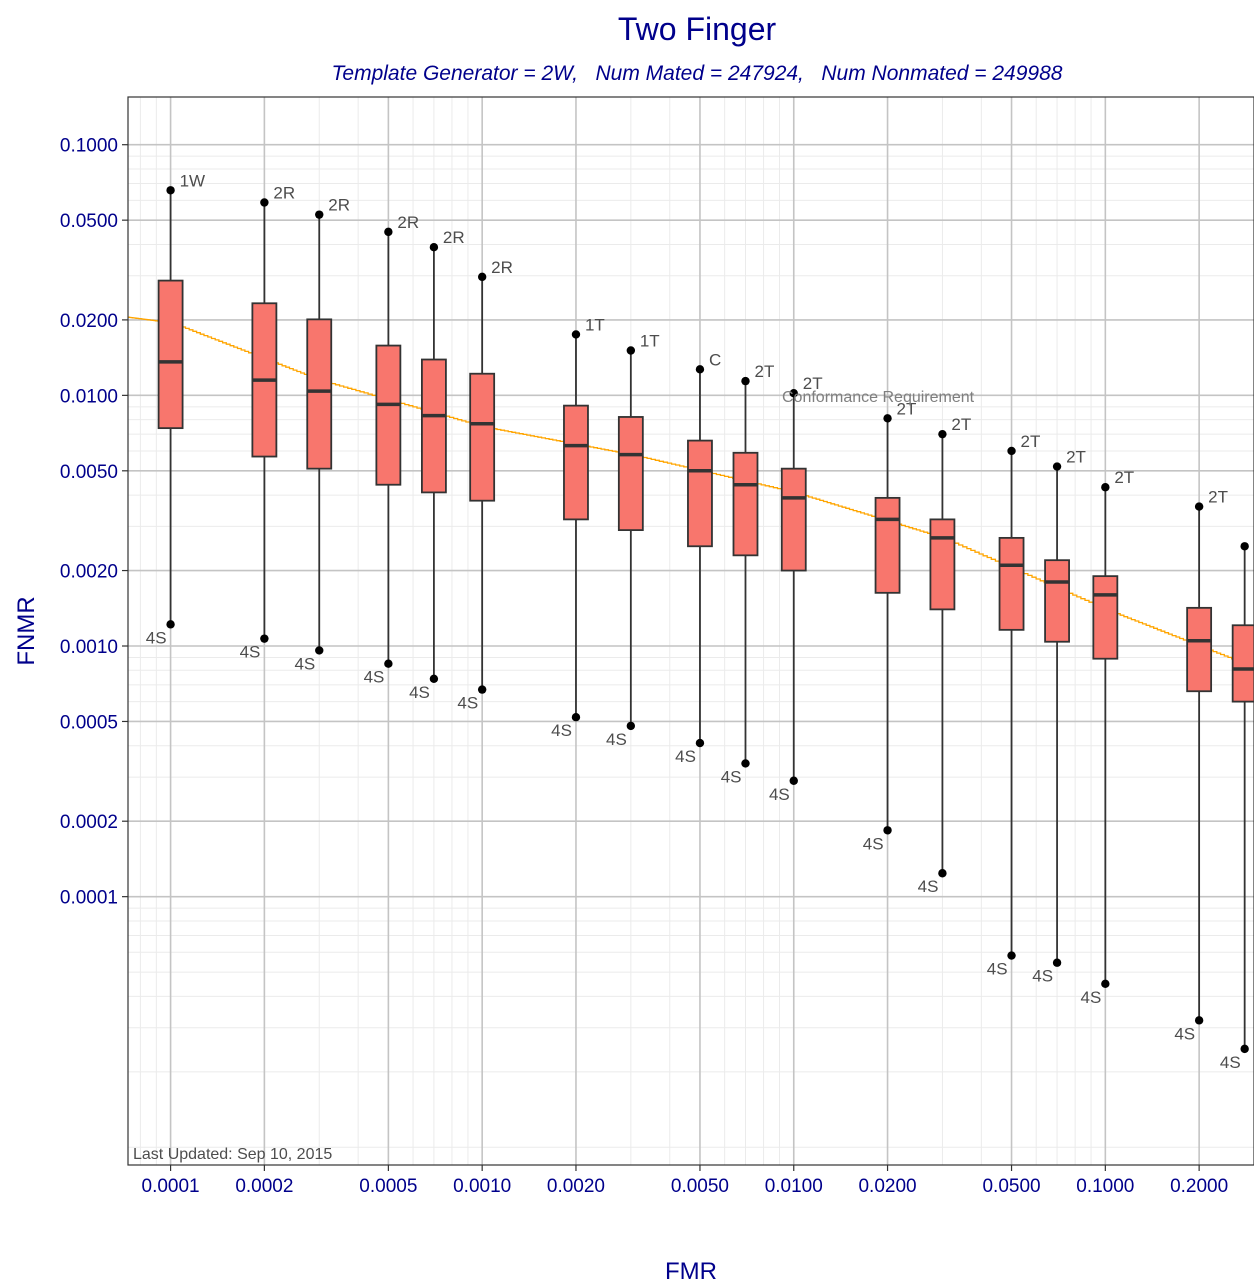 The height and width of the screenshot is (1281, 1254). What do you see at coordinates (171, 1186) in the screenshot?
I see `x-tick-label: 0.0001` at bounding box center [171, 1186].